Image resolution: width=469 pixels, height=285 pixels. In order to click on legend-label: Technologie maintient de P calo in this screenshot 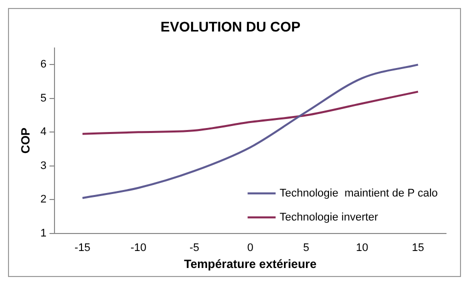, I will do `click(359, 193)`.